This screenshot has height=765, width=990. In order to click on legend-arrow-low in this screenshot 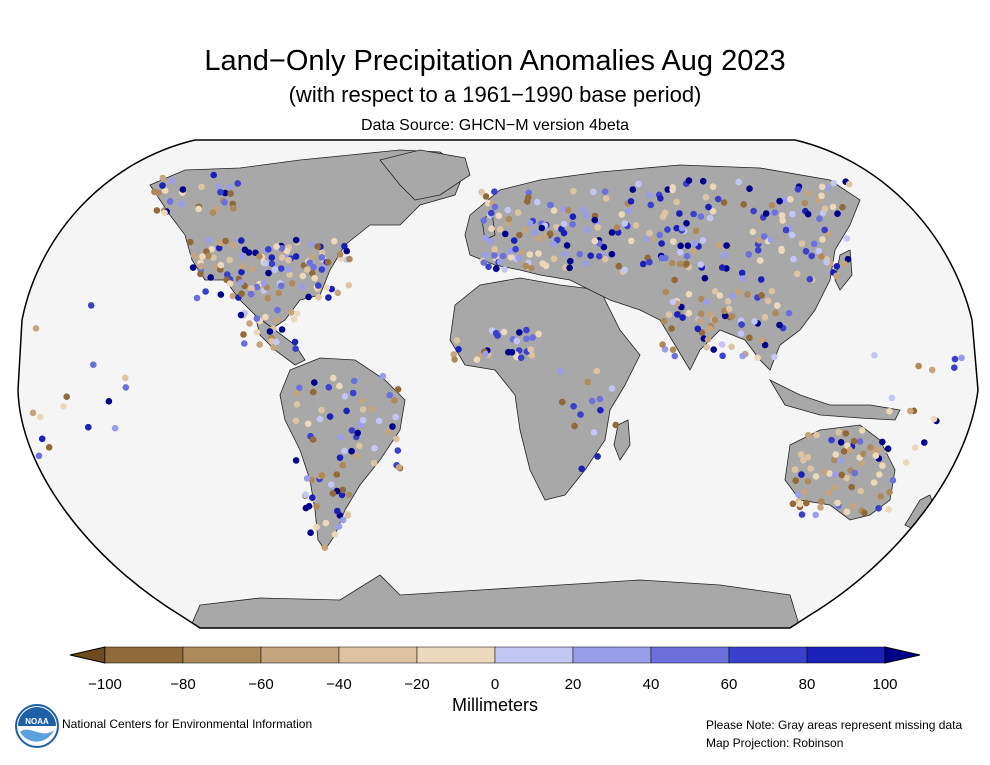, I will do `click(87, 655)`.